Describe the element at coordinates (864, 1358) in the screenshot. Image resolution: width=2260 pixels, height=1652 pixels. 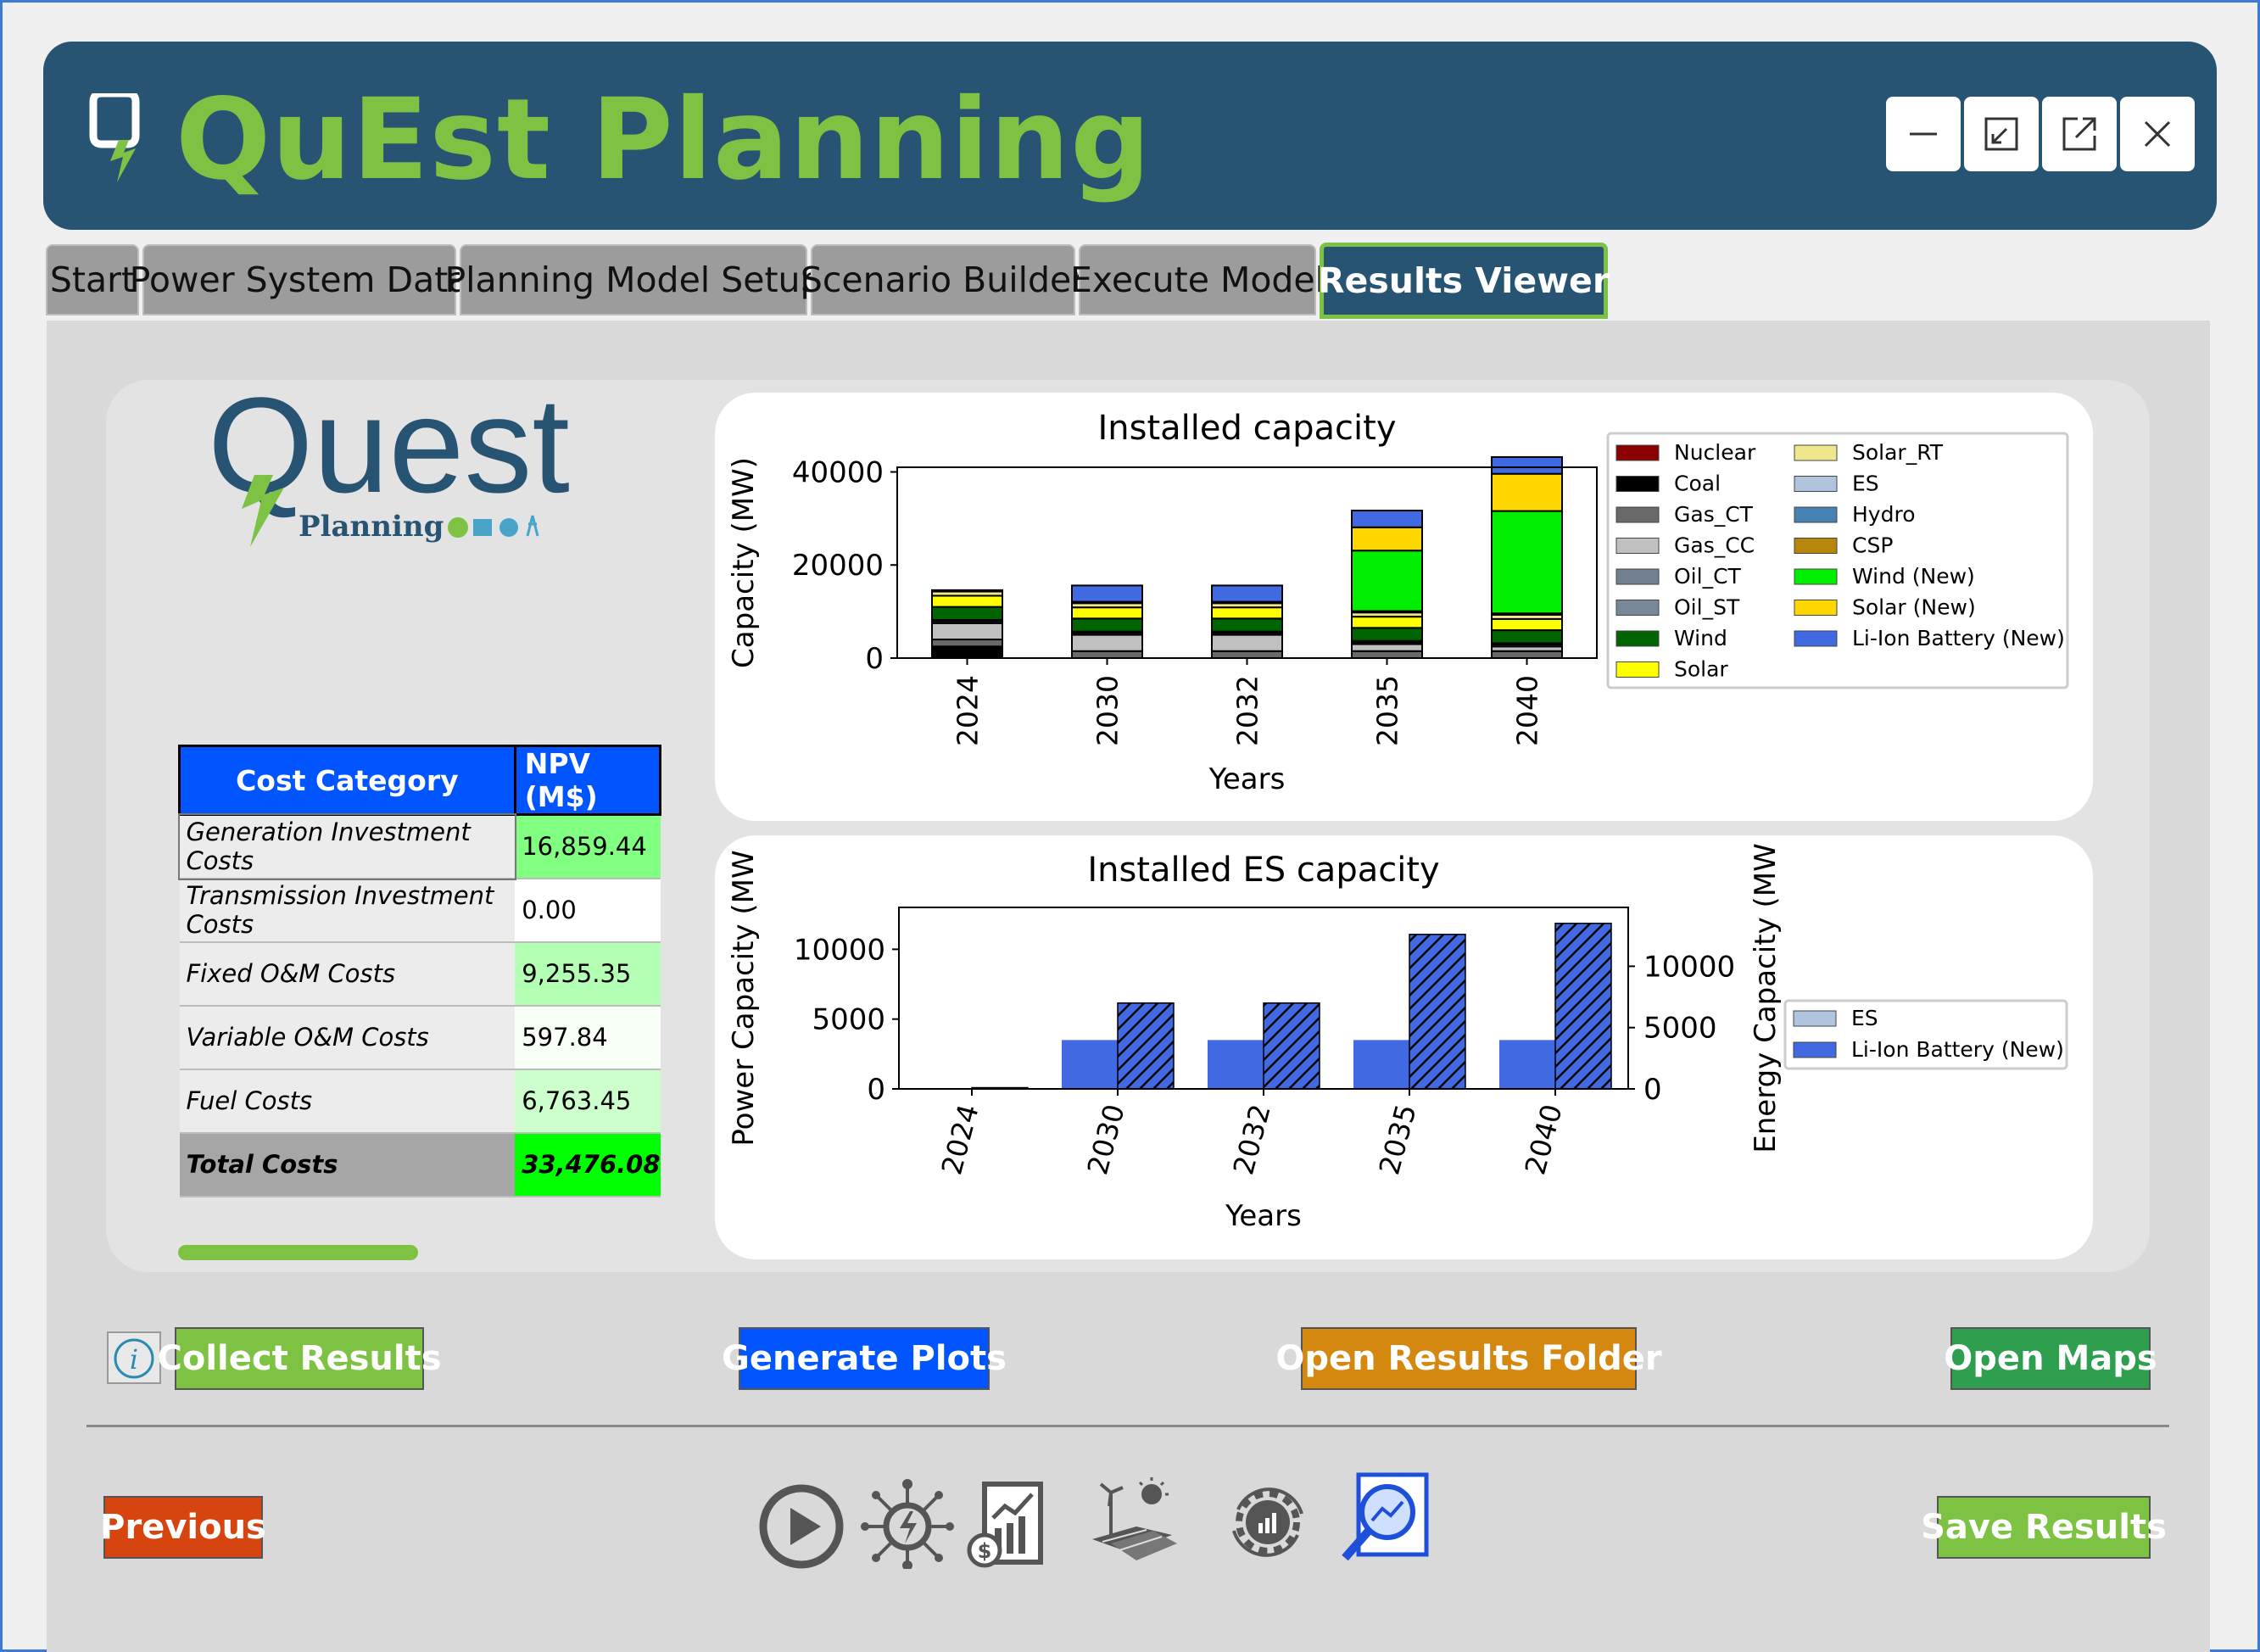
I see `generate-plots-button: Generate Plots` at that location.